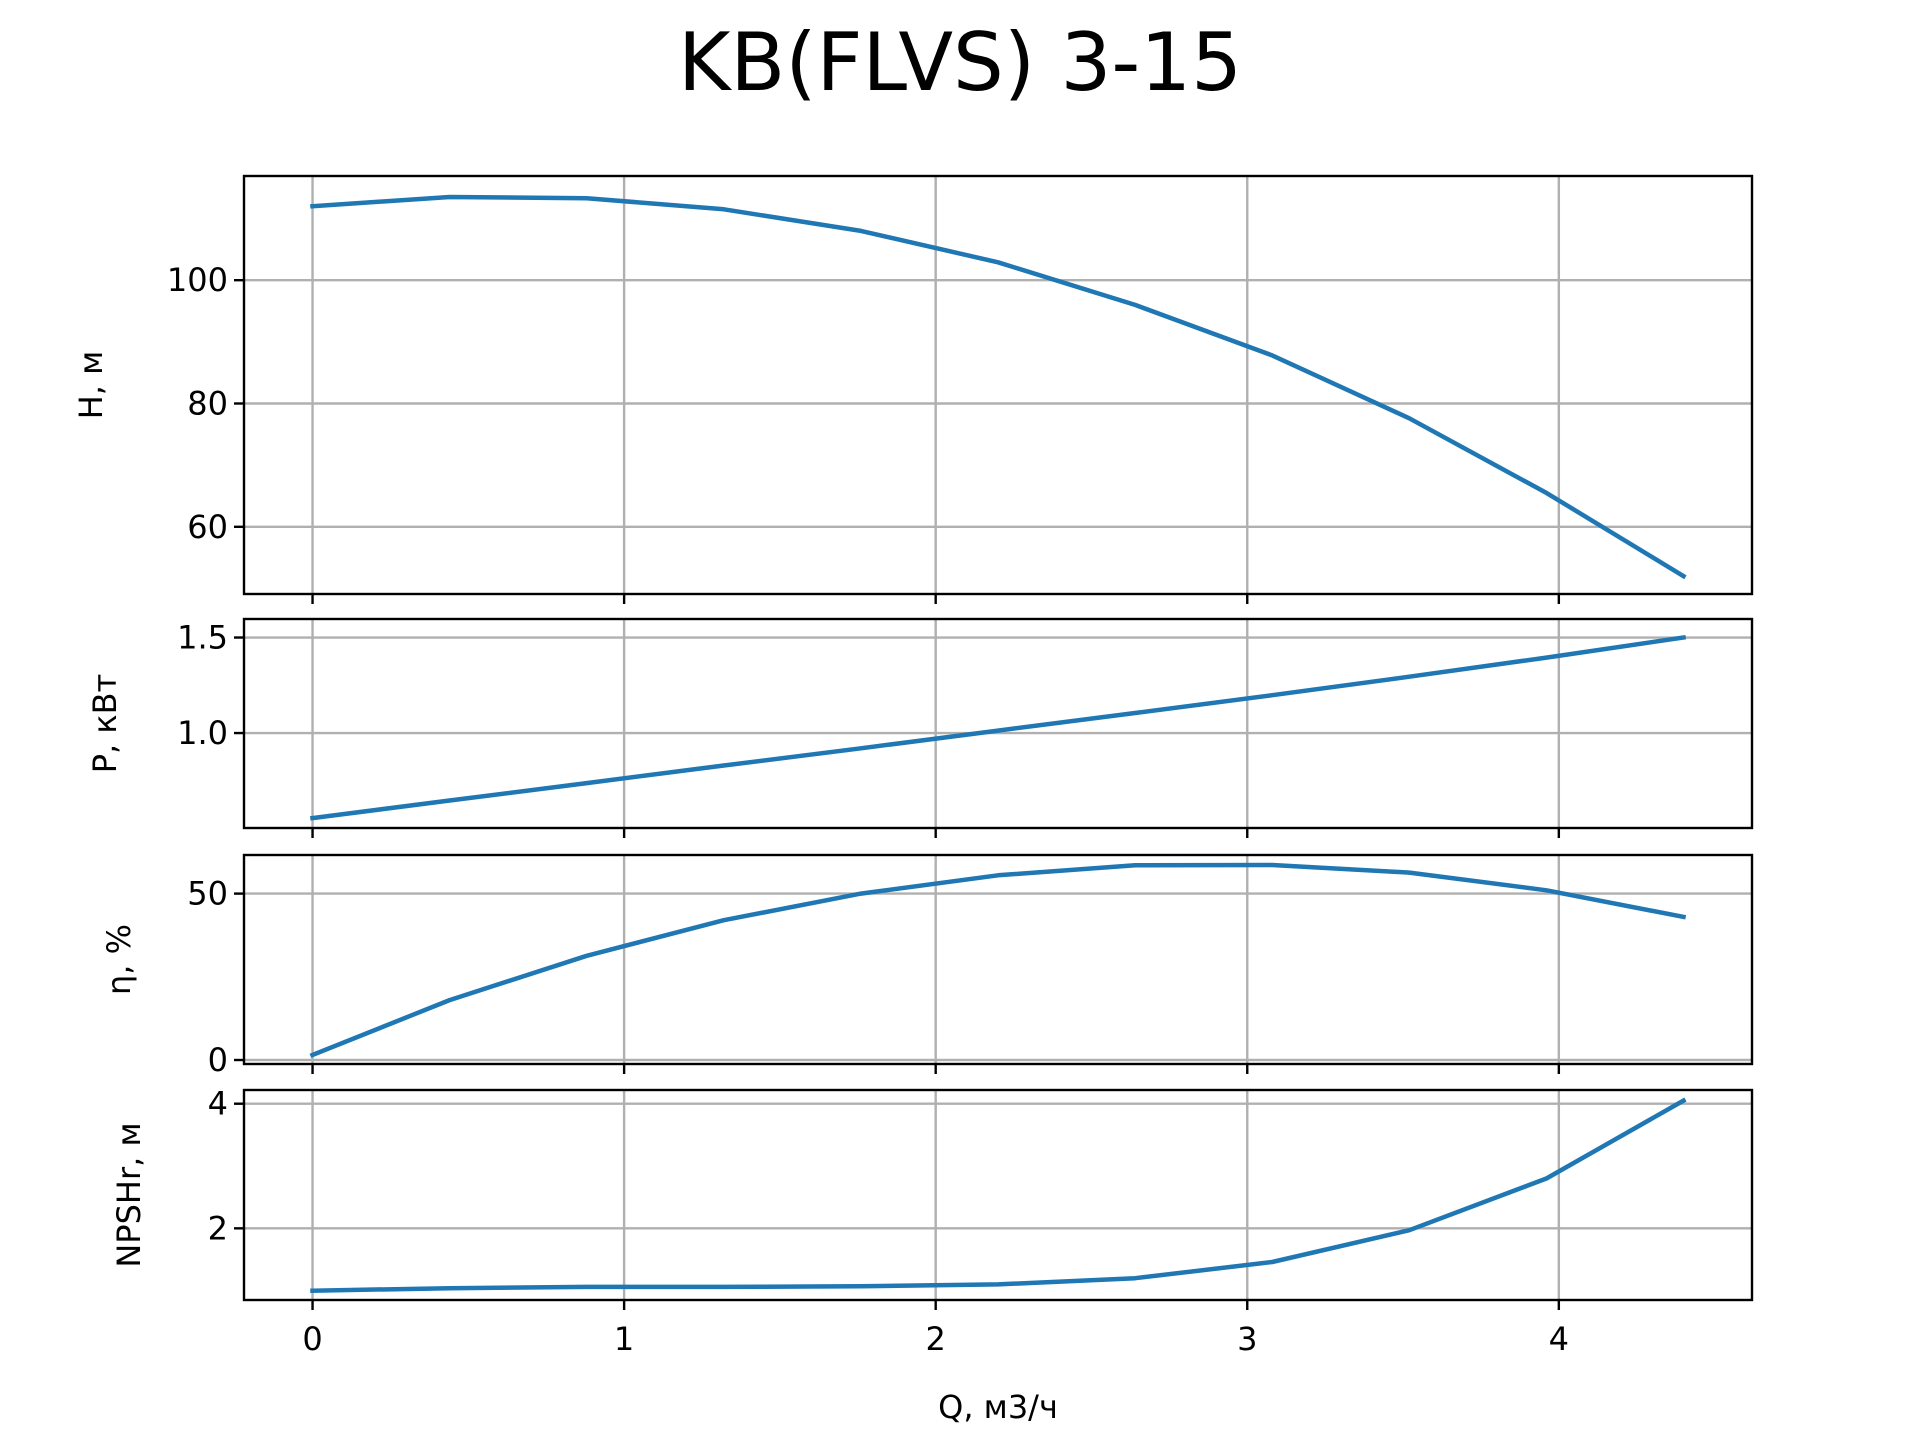 The image size is (1920, 1440). Describe the element at coordinates (960, 62) in the screenshot. I see `chart-title: KB(FLVS) 3-15` at that location.